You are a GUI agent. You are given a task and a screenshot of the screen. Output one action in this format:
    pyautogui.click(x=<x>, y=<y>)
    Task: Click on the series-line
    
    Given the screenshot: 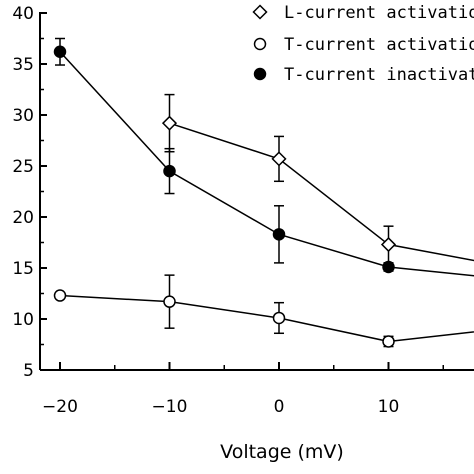 What is the action you would take?
    pyautogui.click(x=266, y=318)
    